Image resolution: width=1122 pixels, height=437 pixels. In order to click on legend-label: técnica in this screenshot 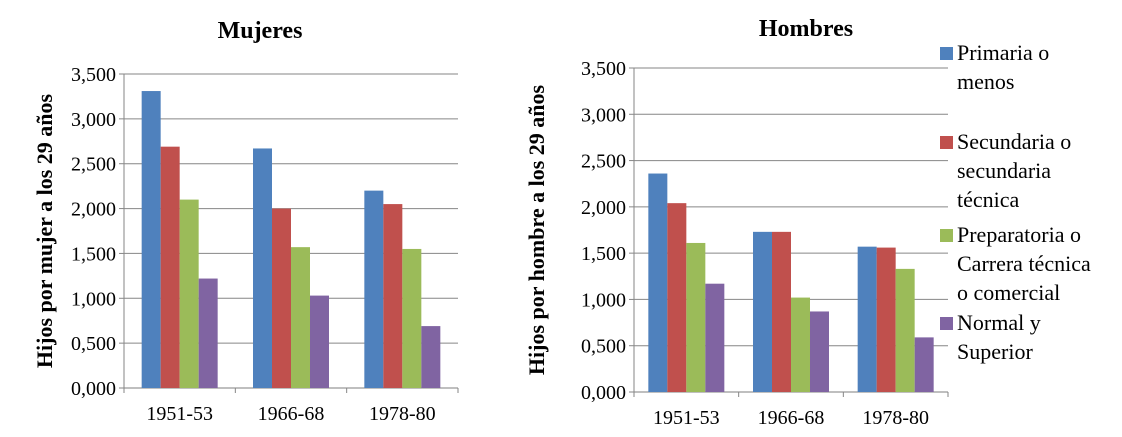, I will do `click(988, 199)`.